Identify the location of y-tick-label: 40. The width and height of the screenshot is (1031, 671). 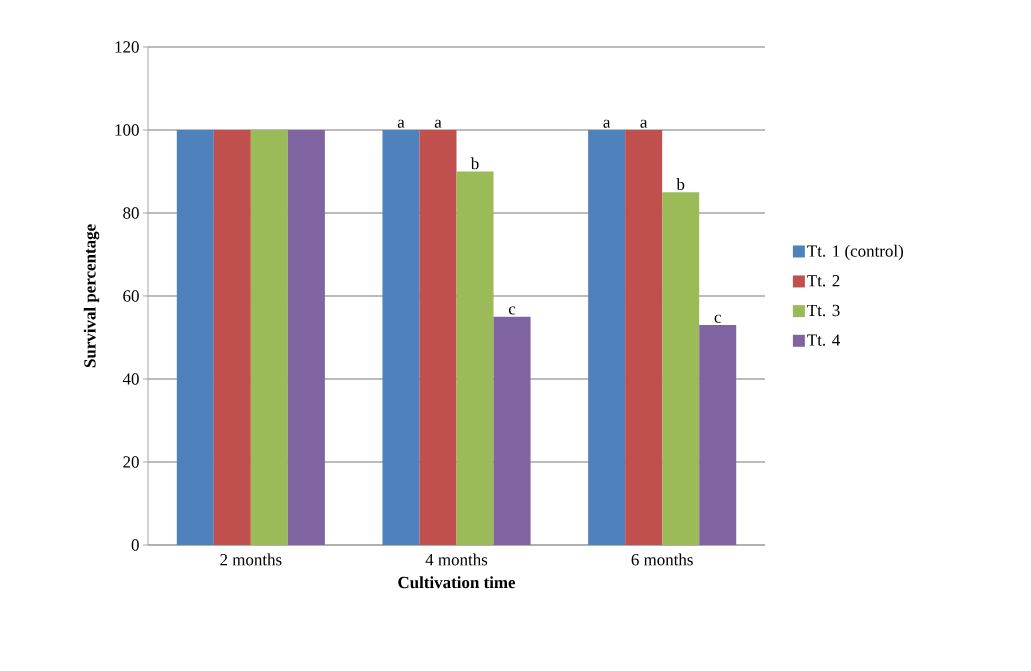
(130, 379).